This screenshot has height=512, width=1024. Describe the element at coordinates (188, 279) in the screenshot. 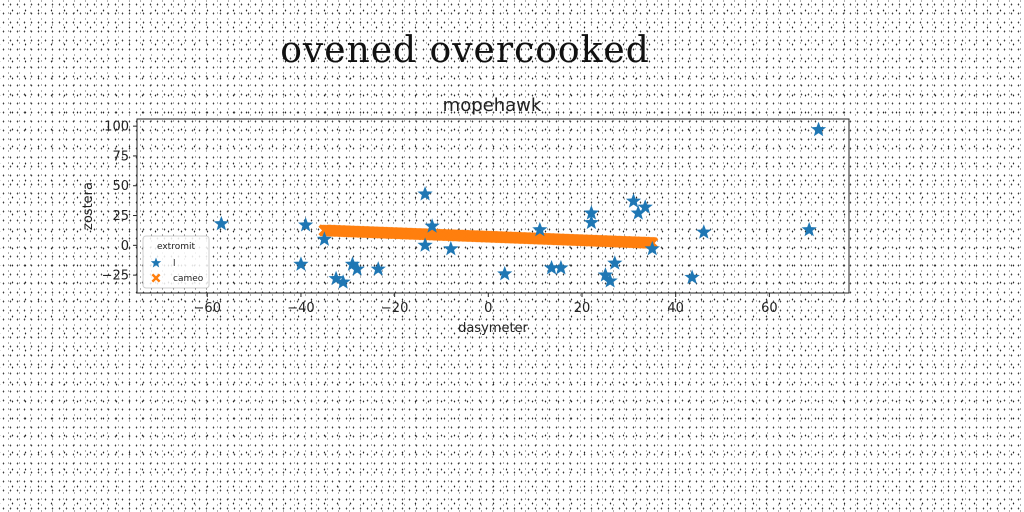

I see `legend-label-cameo: cameo` at that location.